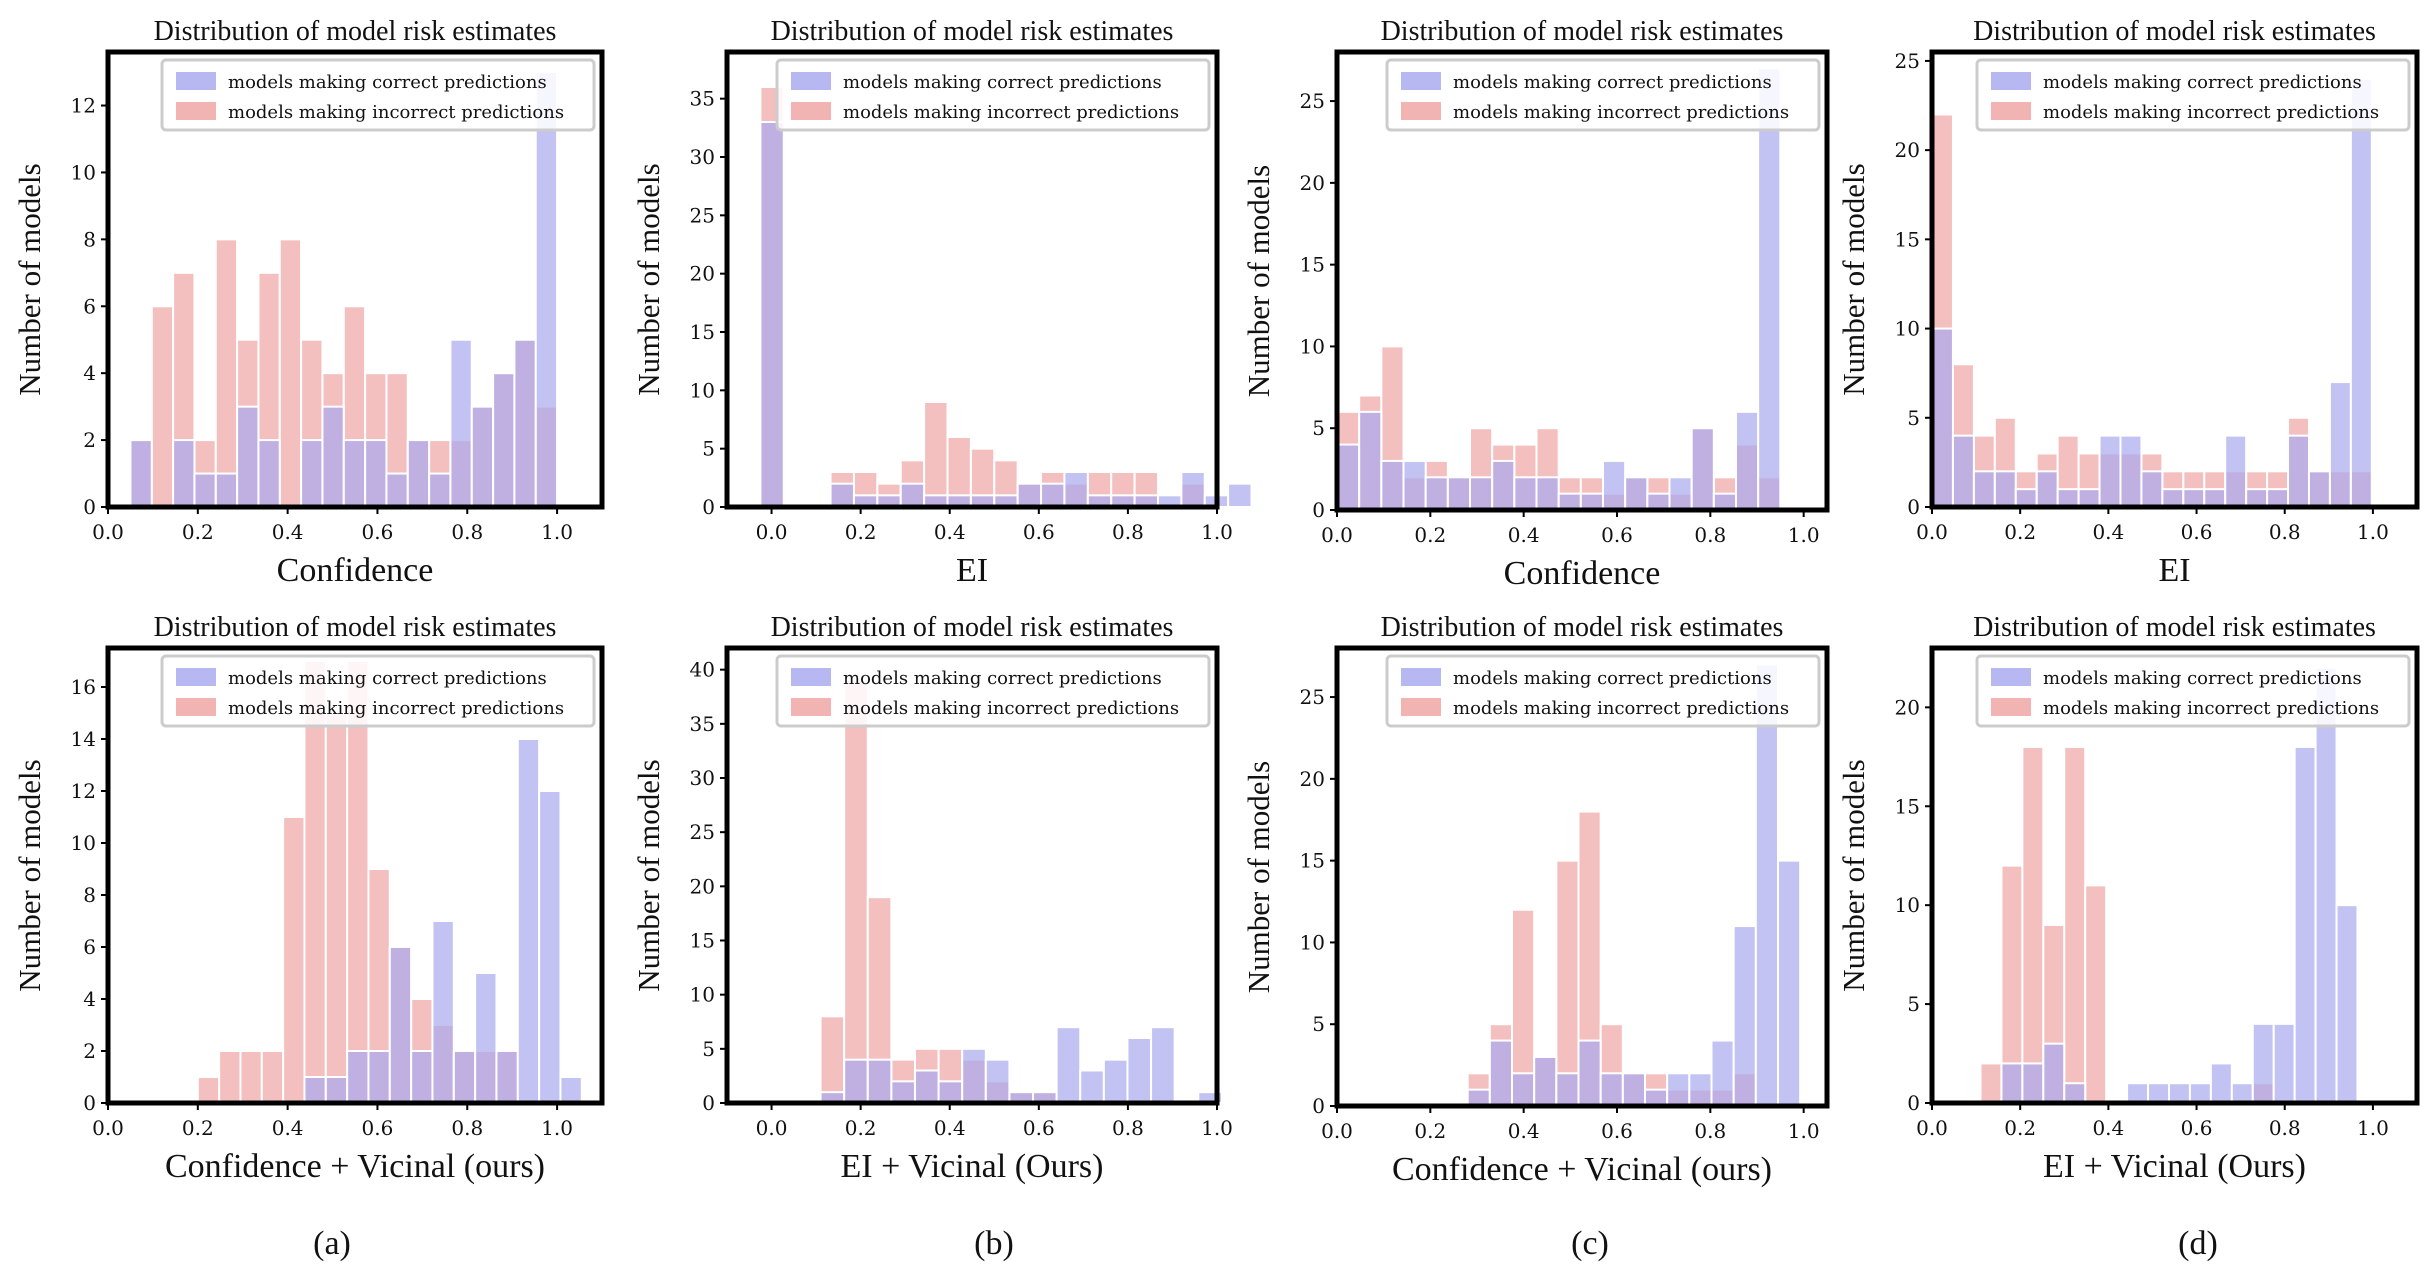 This screenshot has width=2434, height=1280. Describe the element at coordinates (702, 832) in the screenshot. I see `y-tick-label: 25` at that location.